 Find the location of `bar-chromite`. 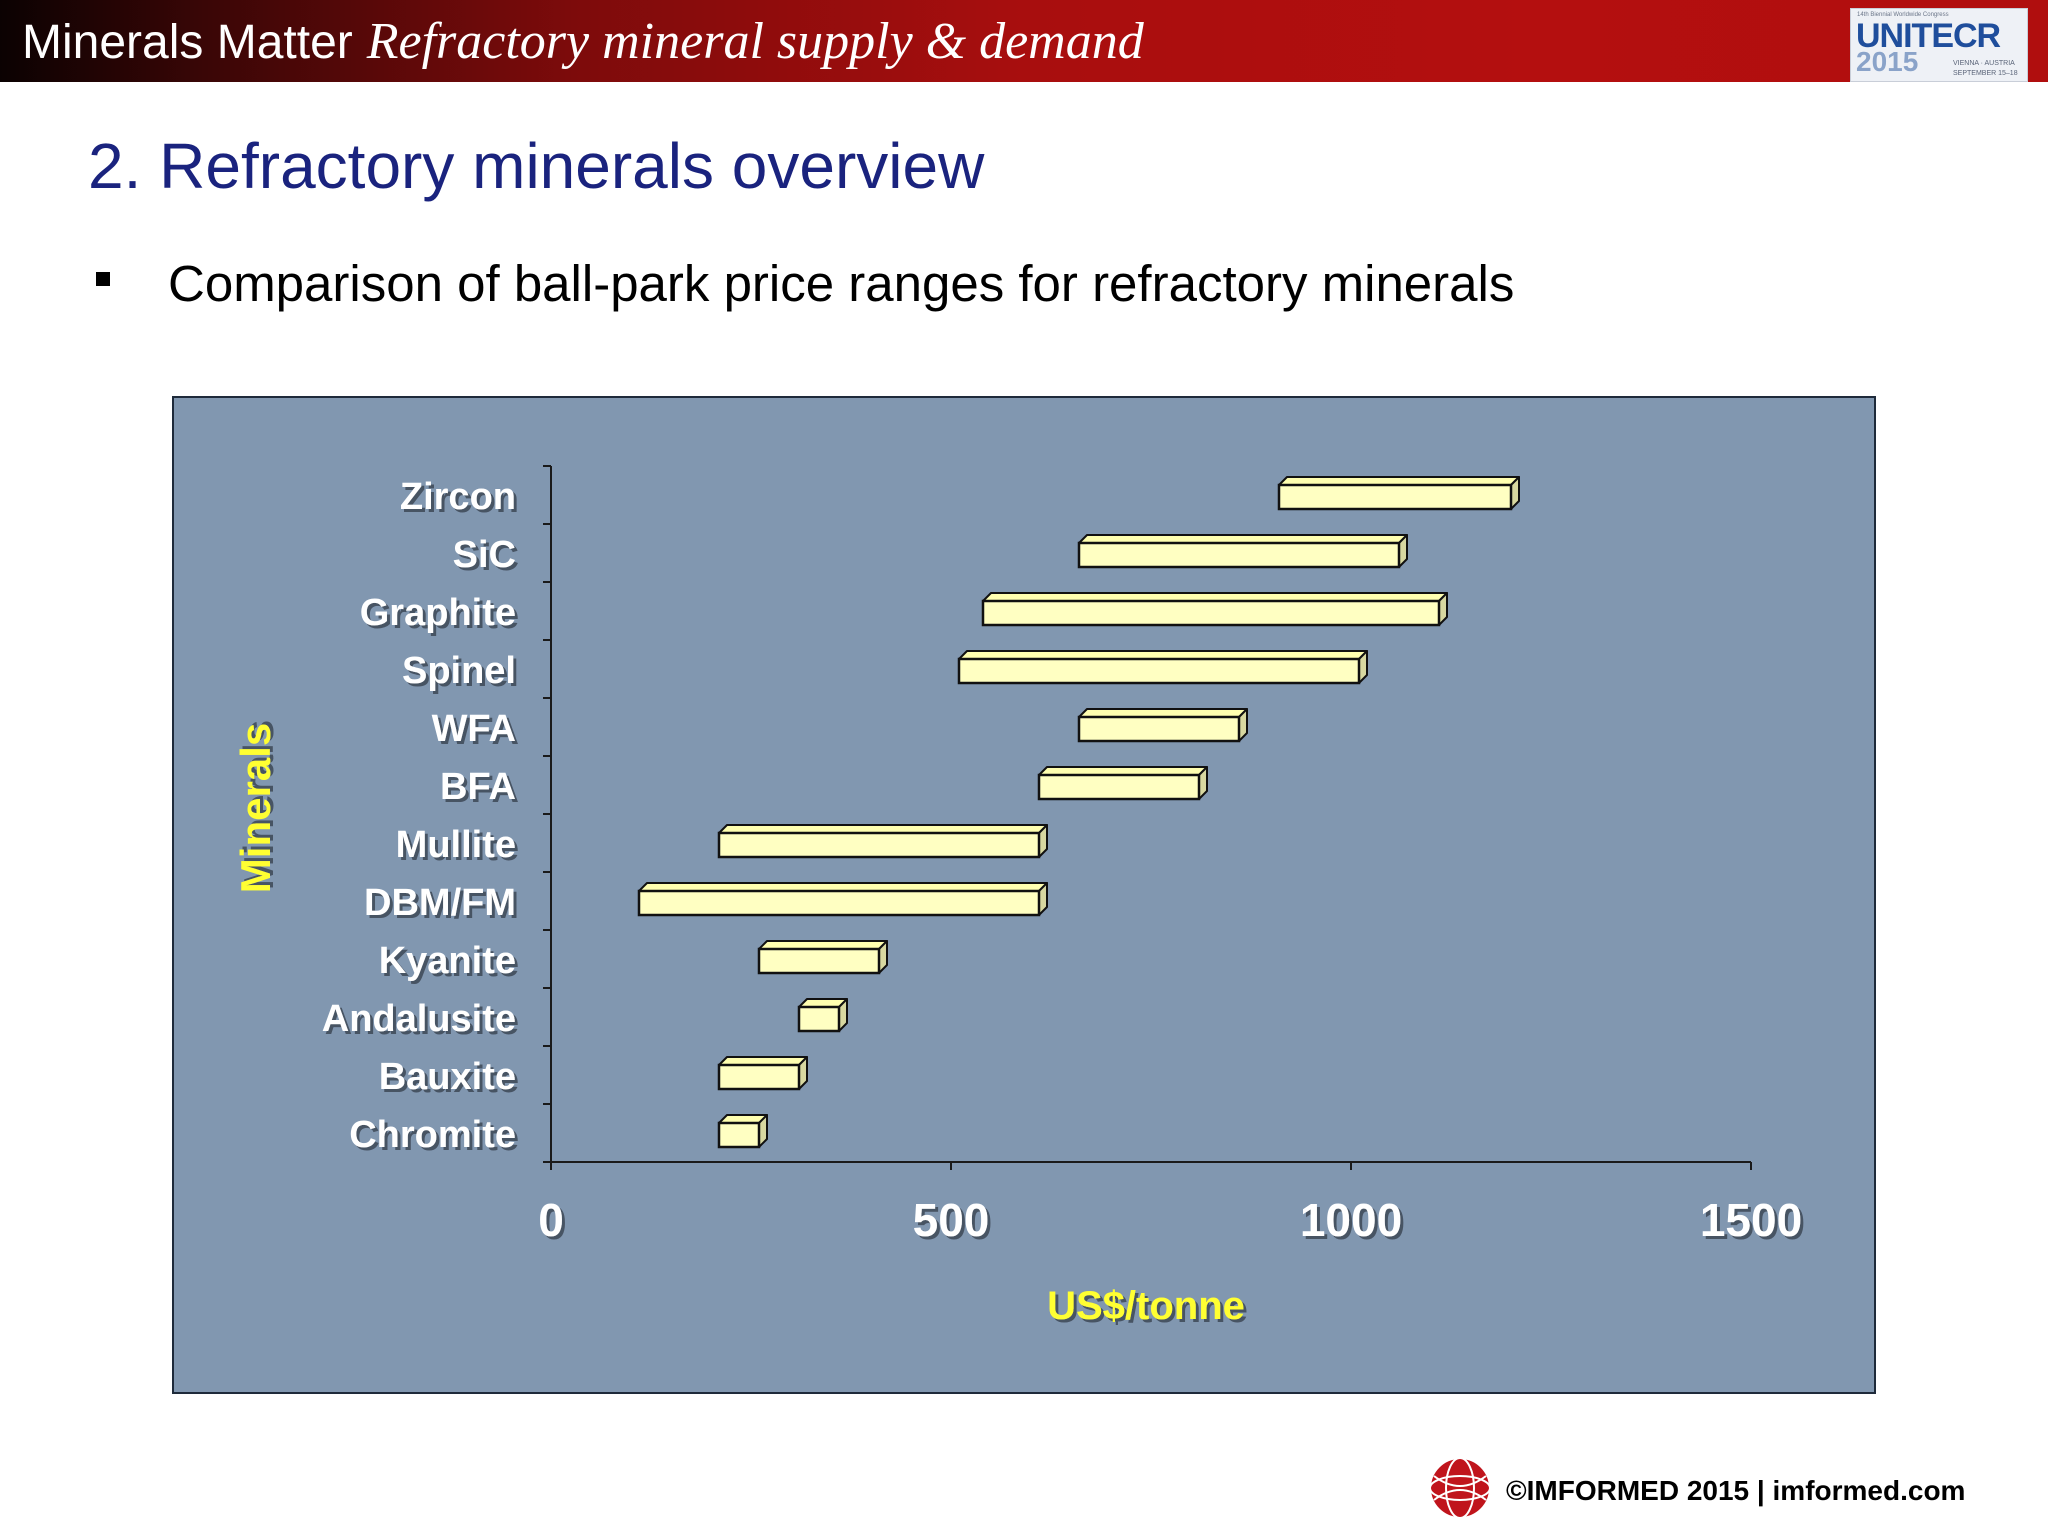

bar-chromite is located at coordinates (742, 1131).